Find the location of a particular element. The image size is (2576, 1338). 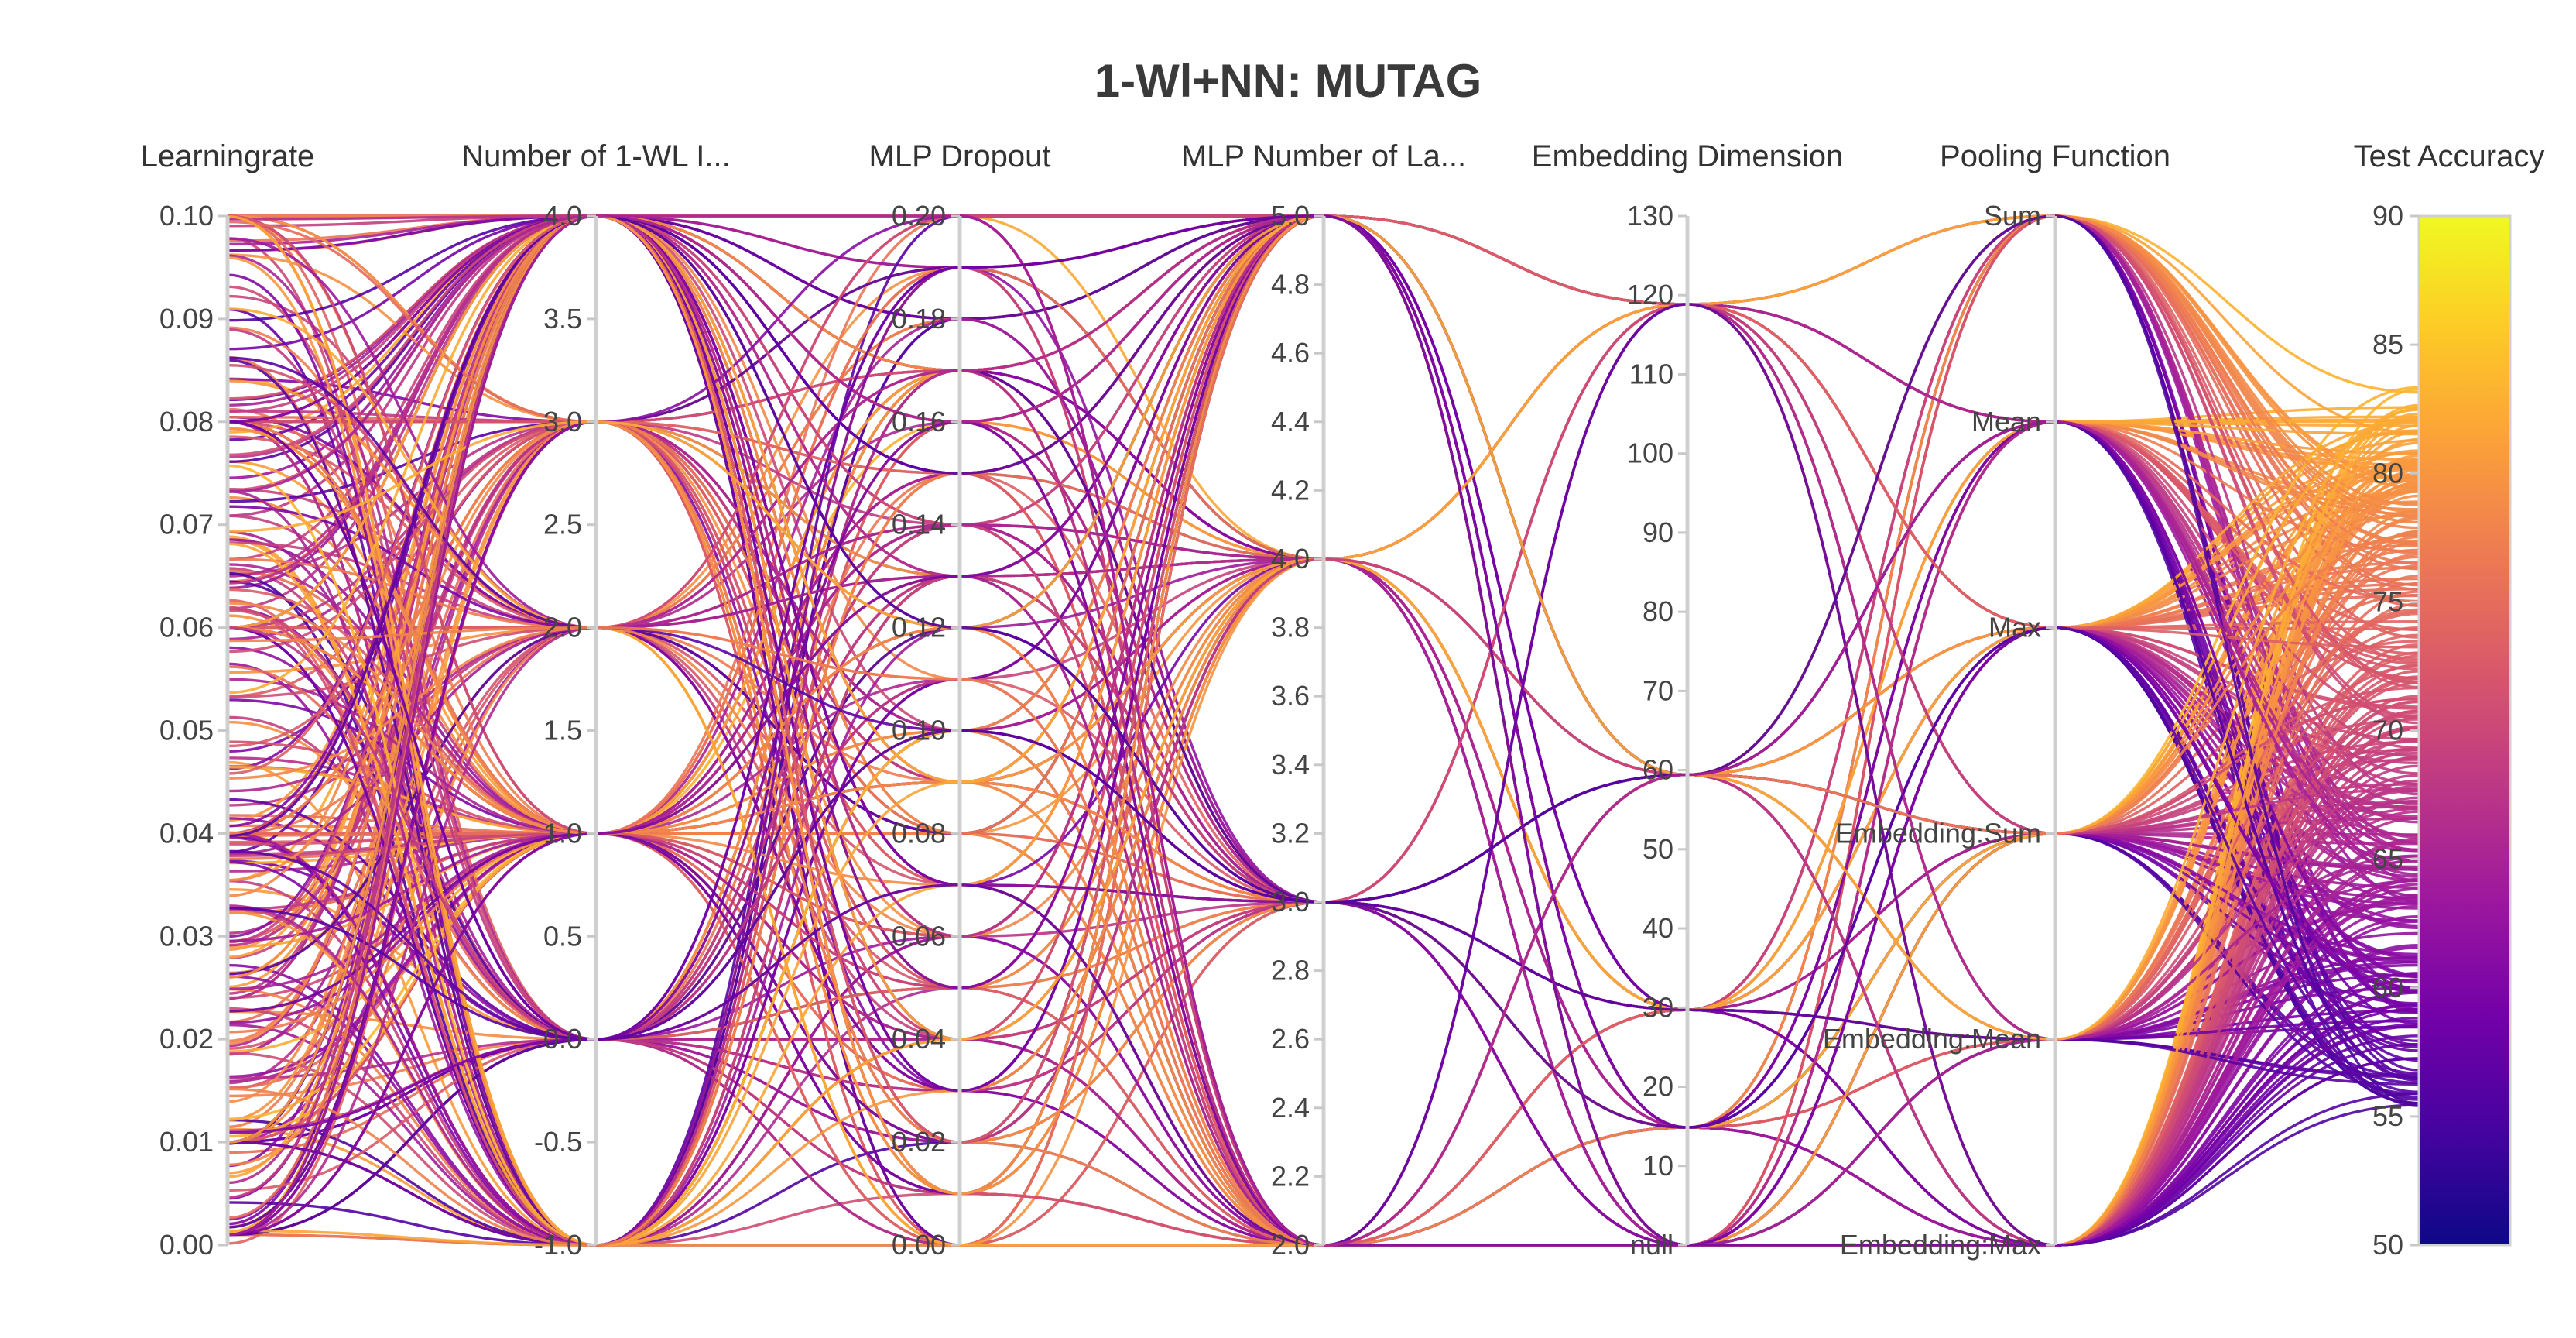

tick-label: 0.07 is located at coordinates (186, 524).